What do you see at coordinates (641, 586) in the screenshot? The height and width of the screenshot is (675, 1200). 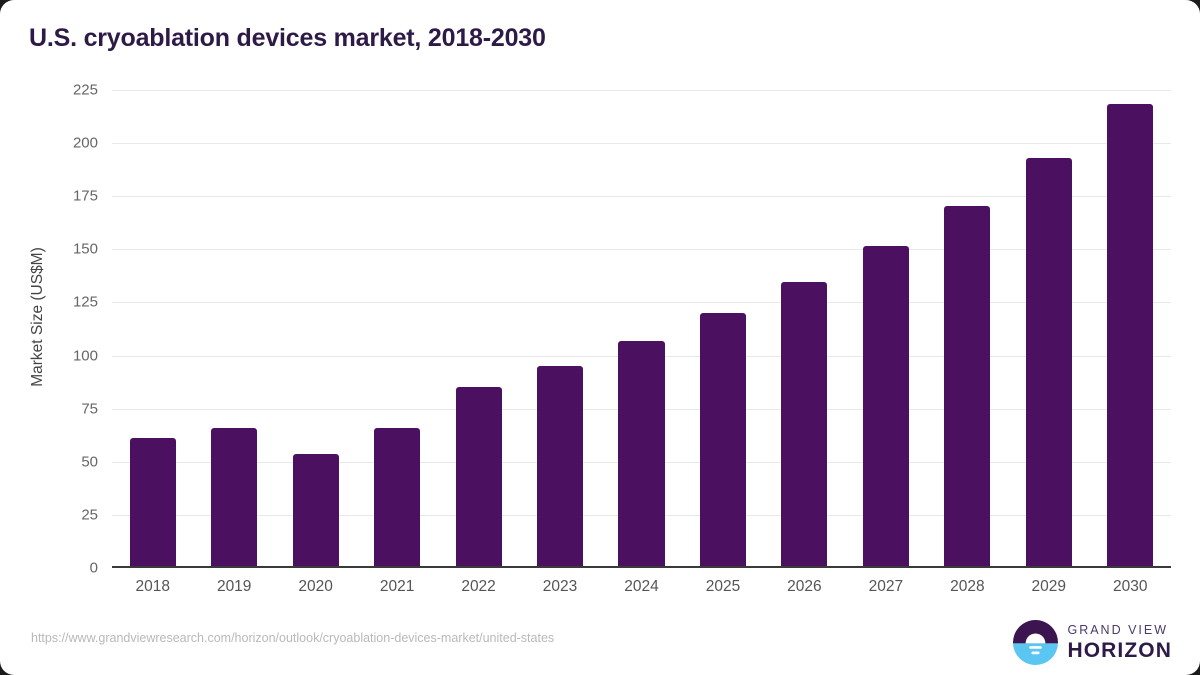 I see `x-tick-label: 2024` at bounding box center [641, 586].